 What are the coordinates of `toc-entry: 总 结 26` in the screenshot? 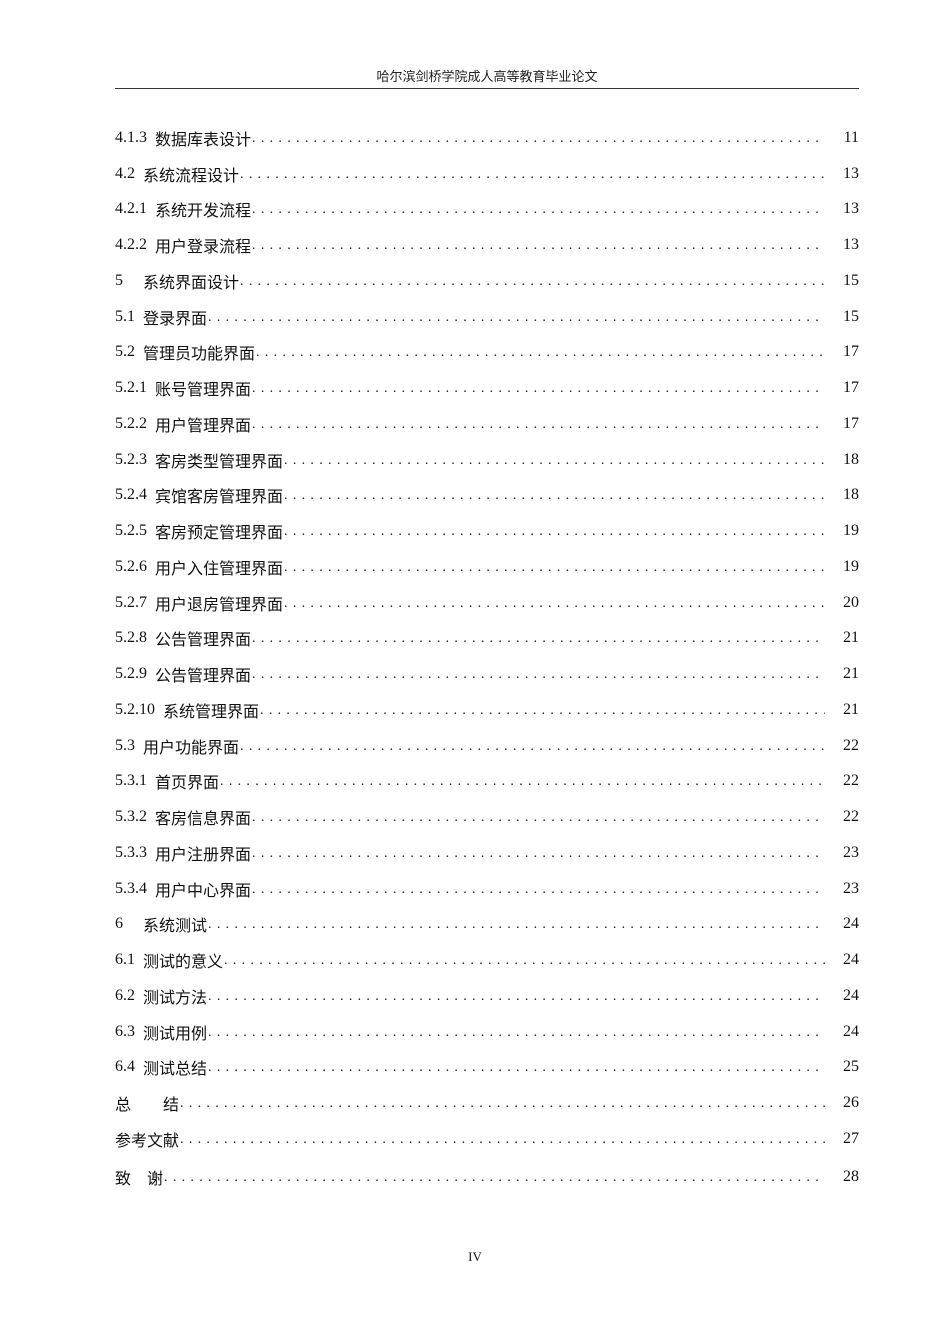 It's located at (487, 1103).